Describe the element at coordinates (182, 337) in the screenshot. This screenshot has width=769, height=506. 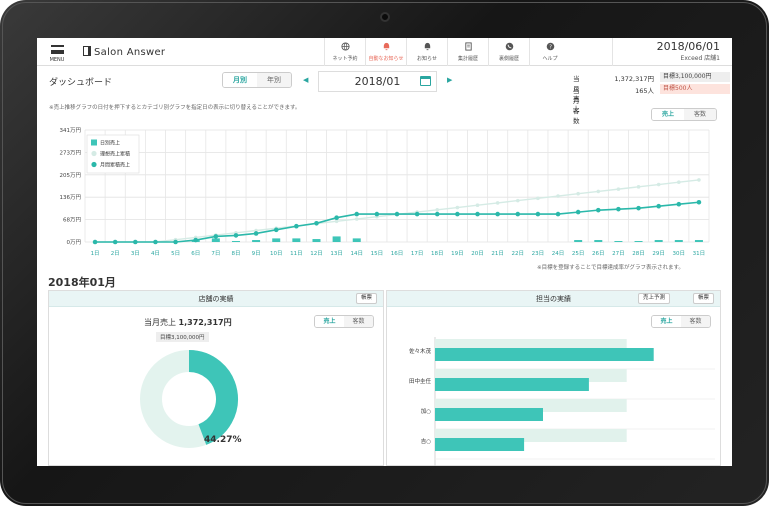
I see `store-target: 目標3,100,000円` at that location.